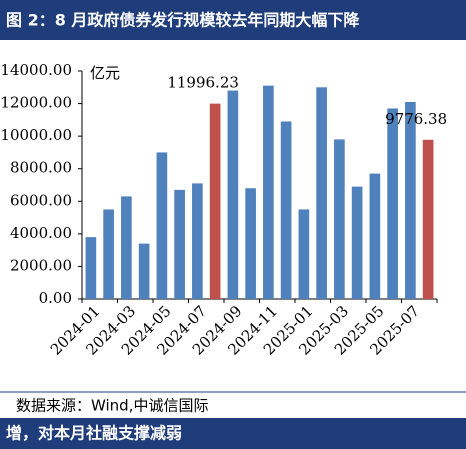 The height and width of the screenshot is (449, 466). I want to click on y-tick-label: 14000.00, so click(36, 70).